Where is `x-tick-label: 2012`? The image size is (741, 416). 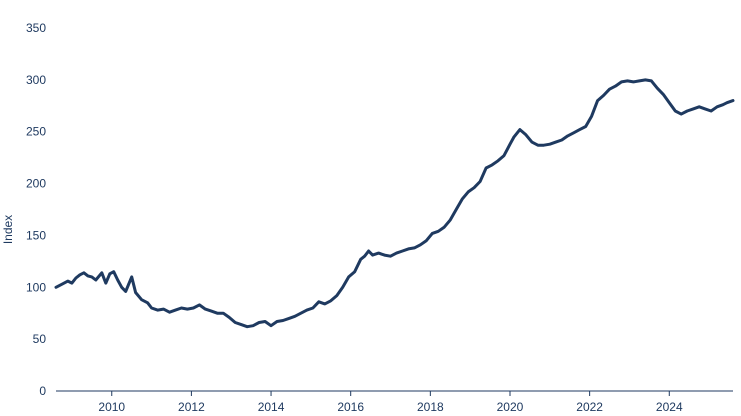 x-tick-label: 2012 is located at coordinates (191, 407).